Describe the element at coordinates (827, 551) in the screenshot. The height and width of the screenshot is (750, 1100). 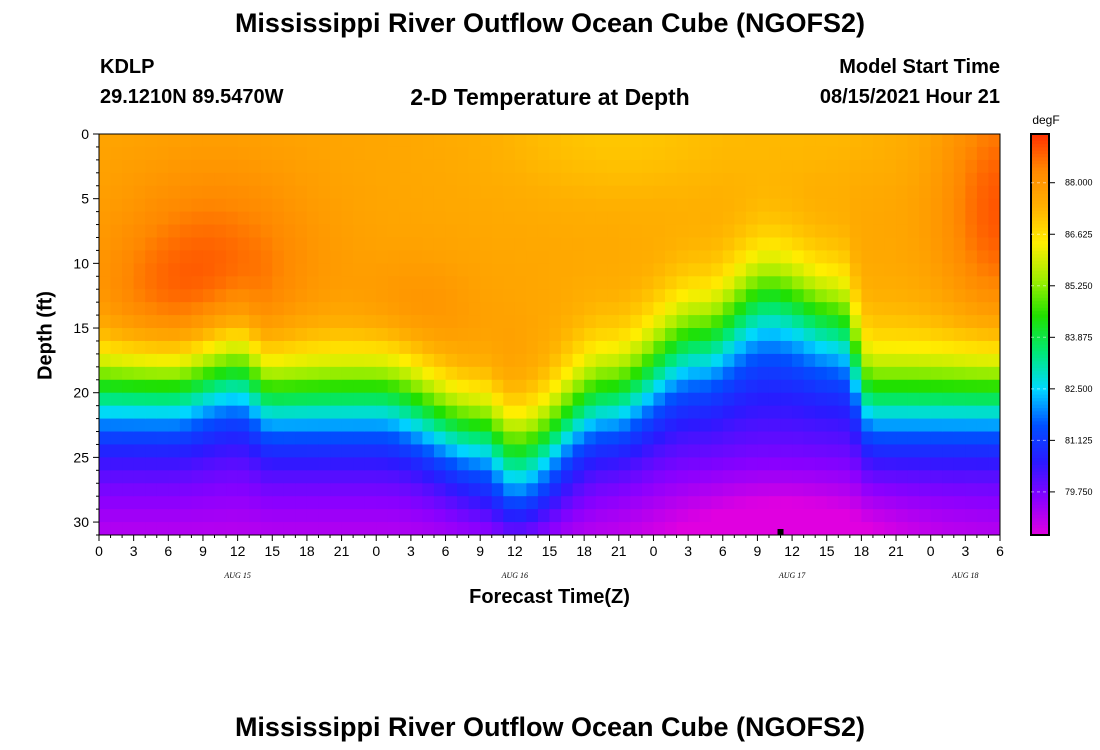
I see `x-tick-label: 15` at that location.